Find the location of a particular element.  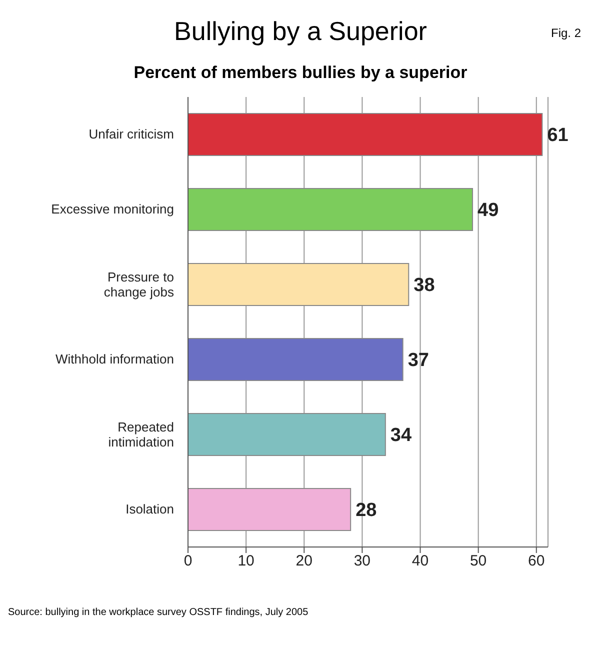

y-tick-label: Withhold information is located at coordinates (115, 359).